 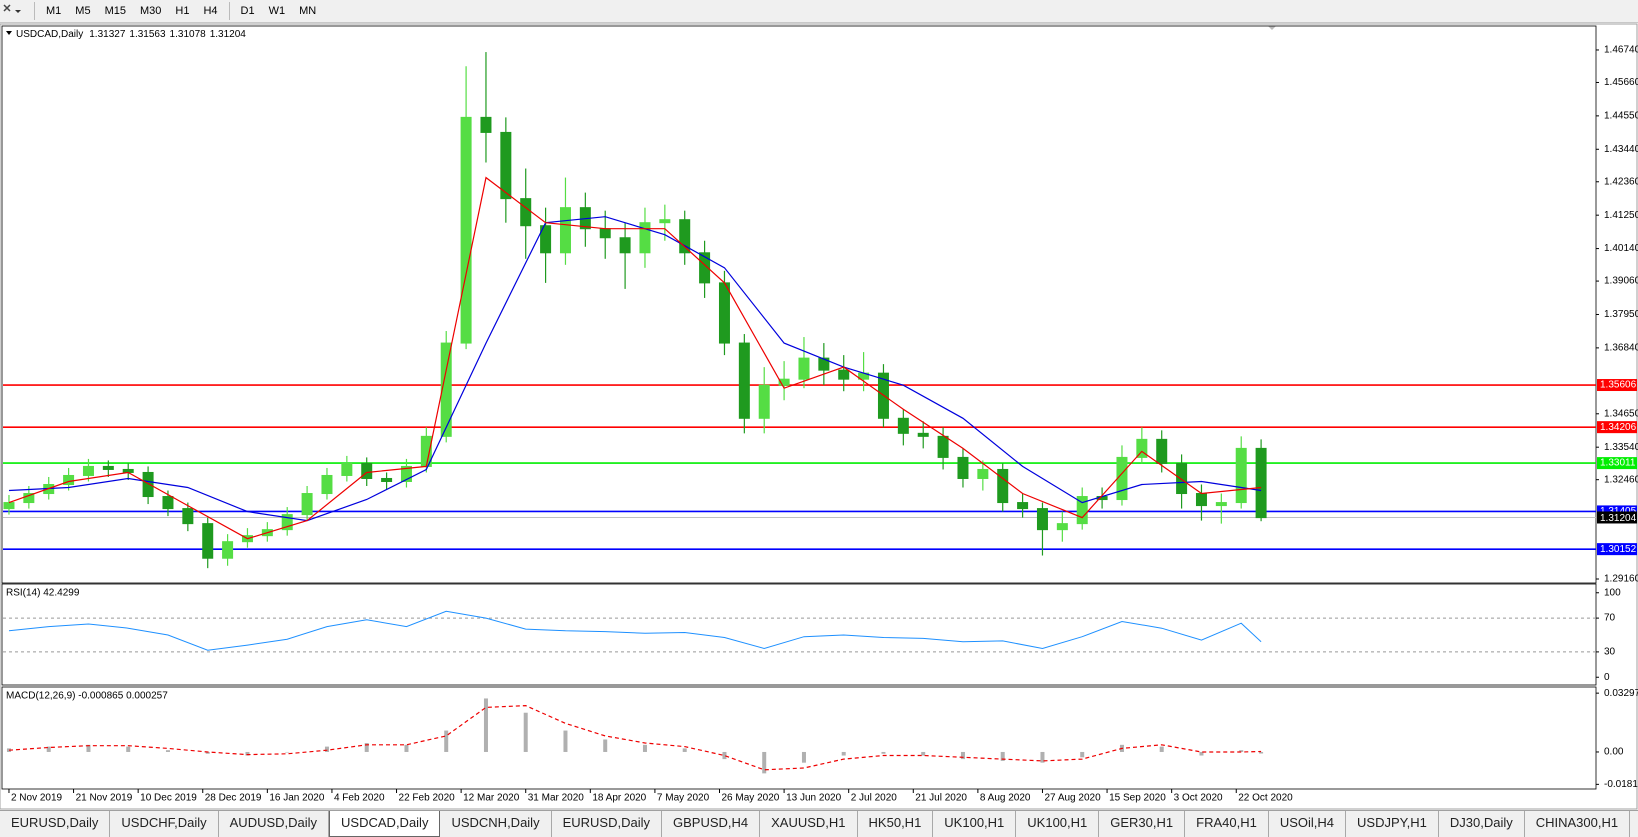 What do you see at coordinates (896, 824) in the screenshot?
I see `chart-tab: HK50,H1` at bounding box center [896, 824].